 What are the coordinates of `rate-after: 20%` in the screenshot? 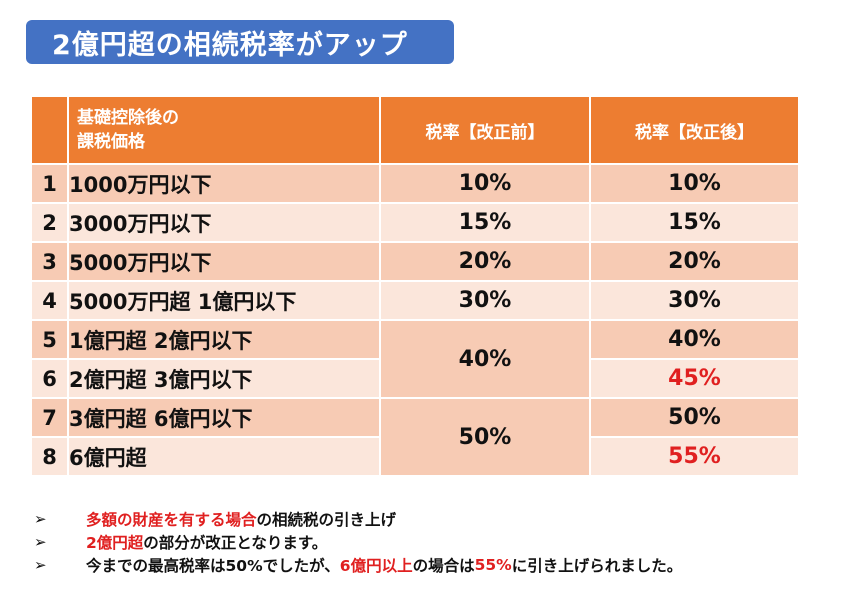 It's located at (694, 261).